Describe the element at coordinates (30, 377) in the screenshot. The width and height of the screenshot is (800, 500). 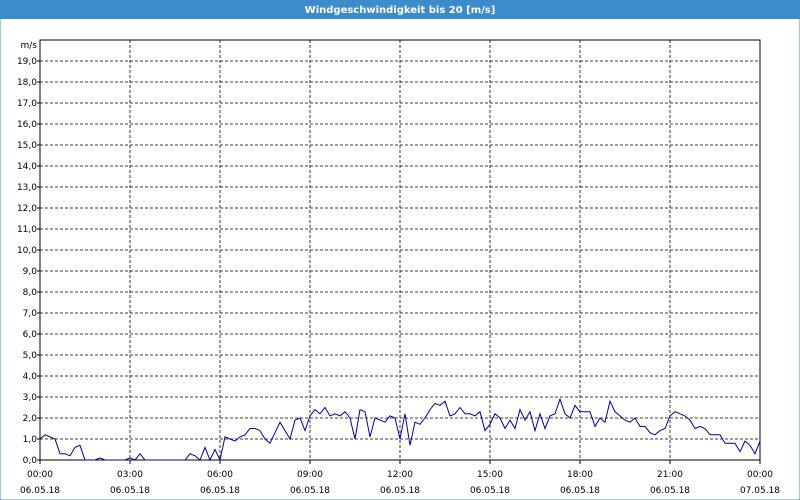
I see `y-tick-label: 4,0` at that location.